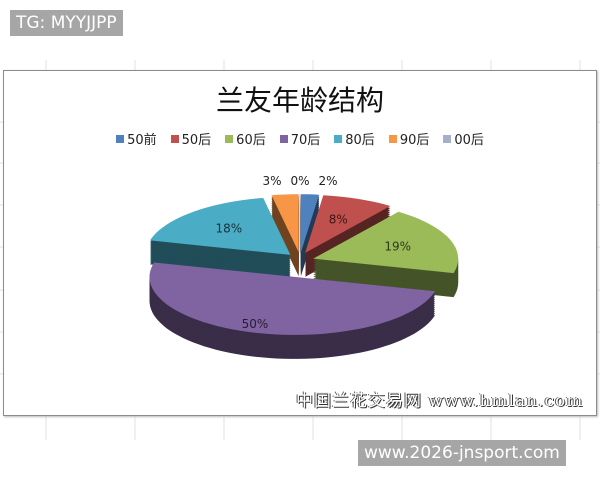 The height and width of the screenshot is (480, 600). I want to click on legend-item: 70后, so click(300, 138).